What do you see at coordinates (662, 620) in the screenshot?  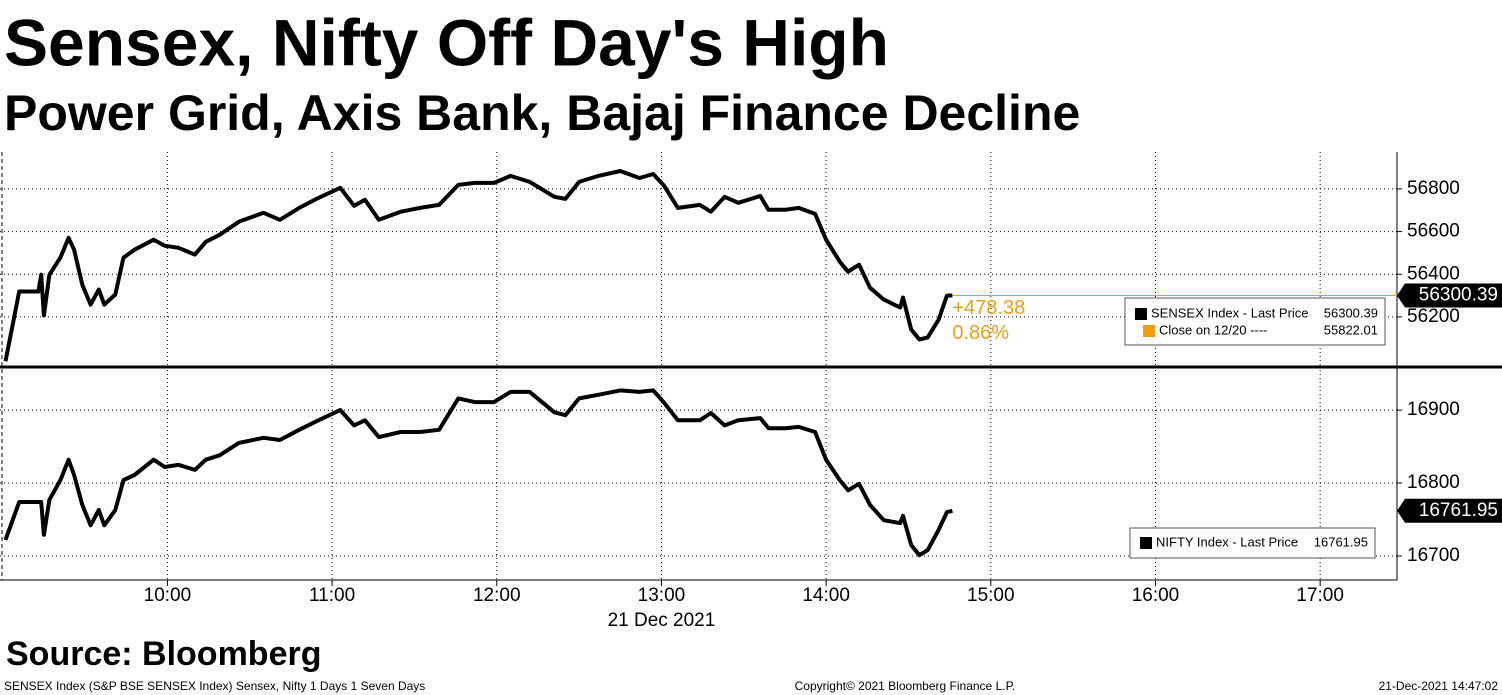 I see `x-axis-label: 21 Dec 2021` at bounding box center [662, 620].